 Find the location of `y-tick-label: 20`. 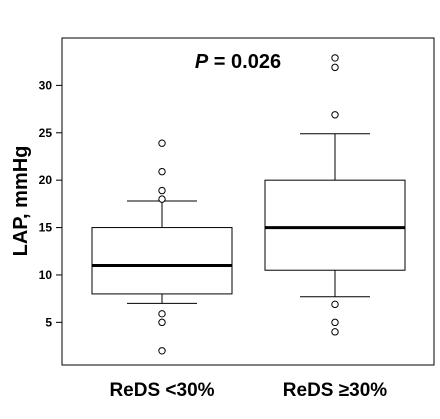

y-tick-label: 20 is located at coordinates (46, 180).